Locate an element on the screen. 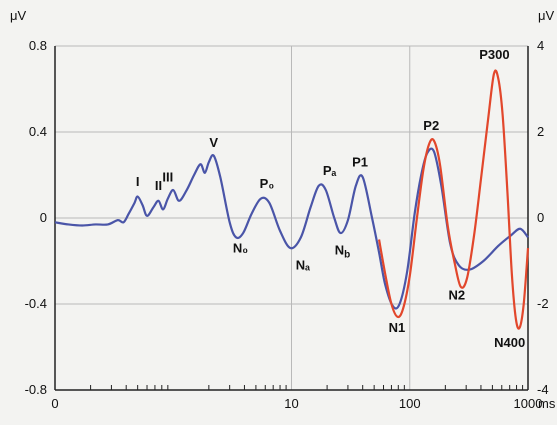  peak-label: P2 is located at coordinates (431, 125).